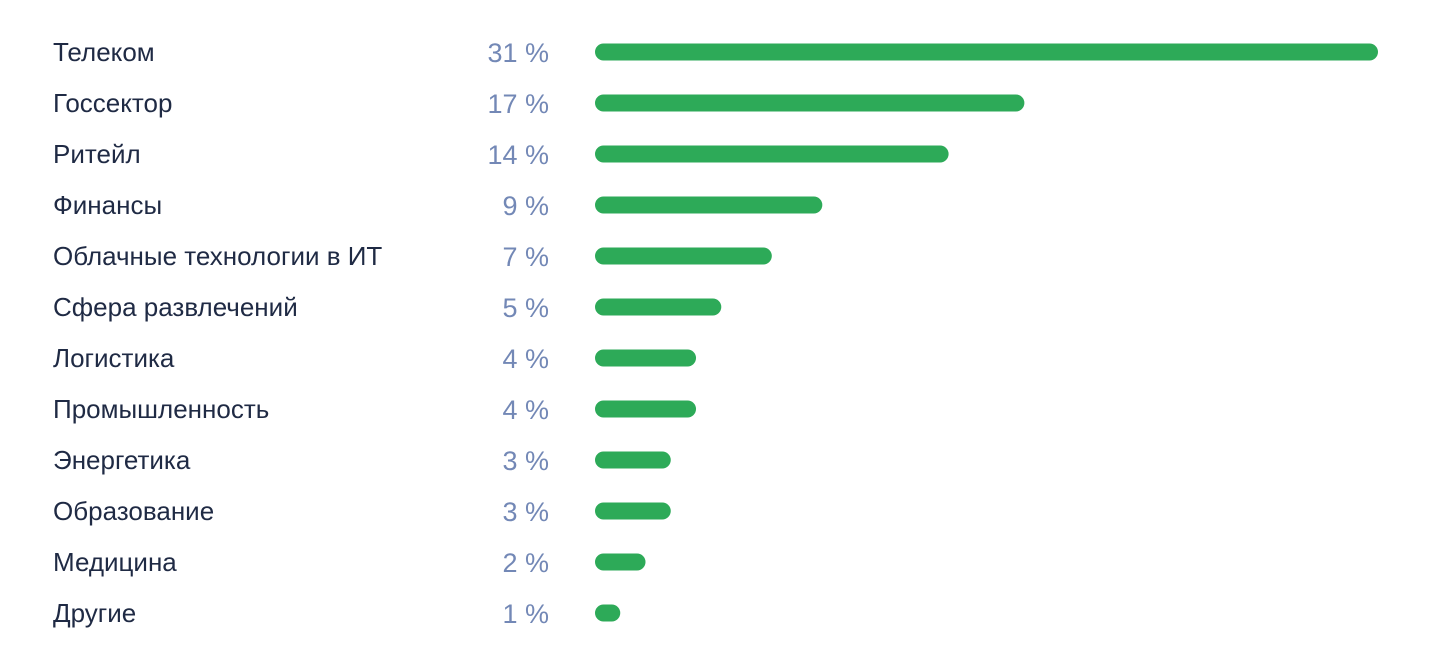  I want to click on category-label: Другие, so click(94, 613).